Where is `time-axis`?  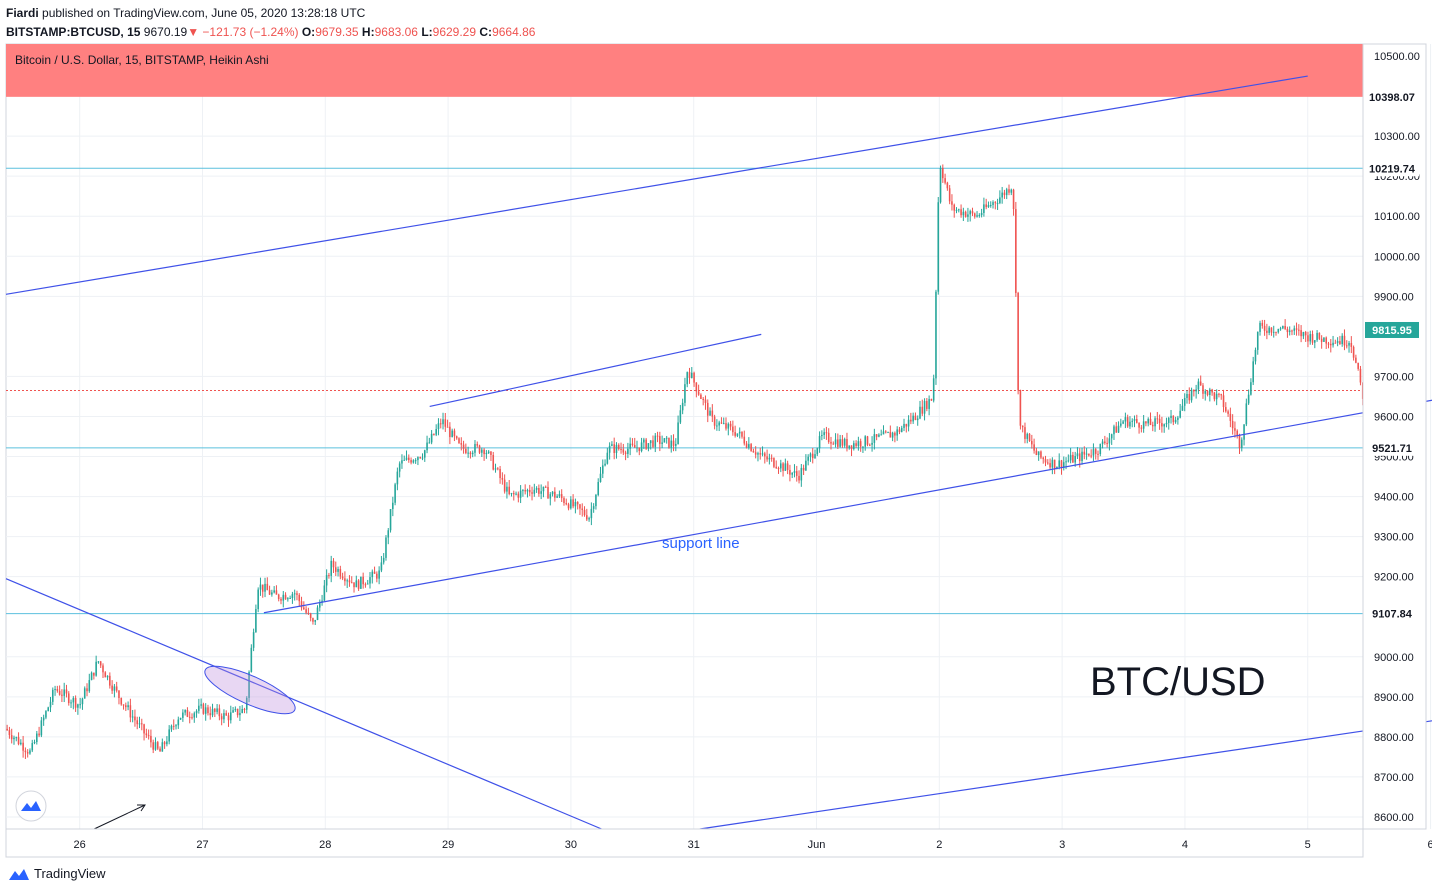
time-axis is located at coordinates (684, 843).